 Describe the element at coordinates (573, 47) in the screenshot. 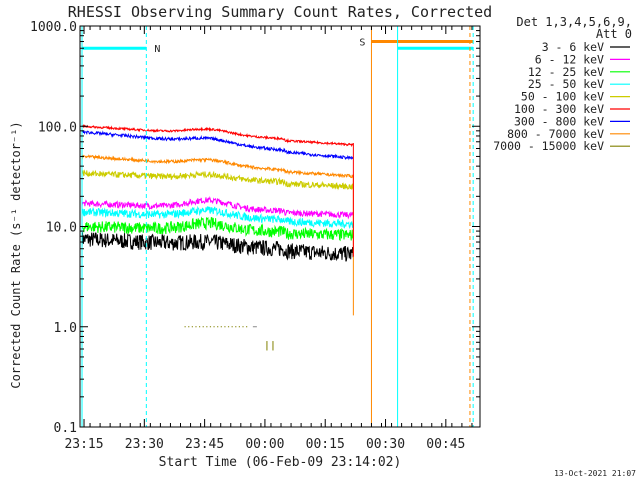

I see `legend-label-0: 3 - 6 keV` at that location.